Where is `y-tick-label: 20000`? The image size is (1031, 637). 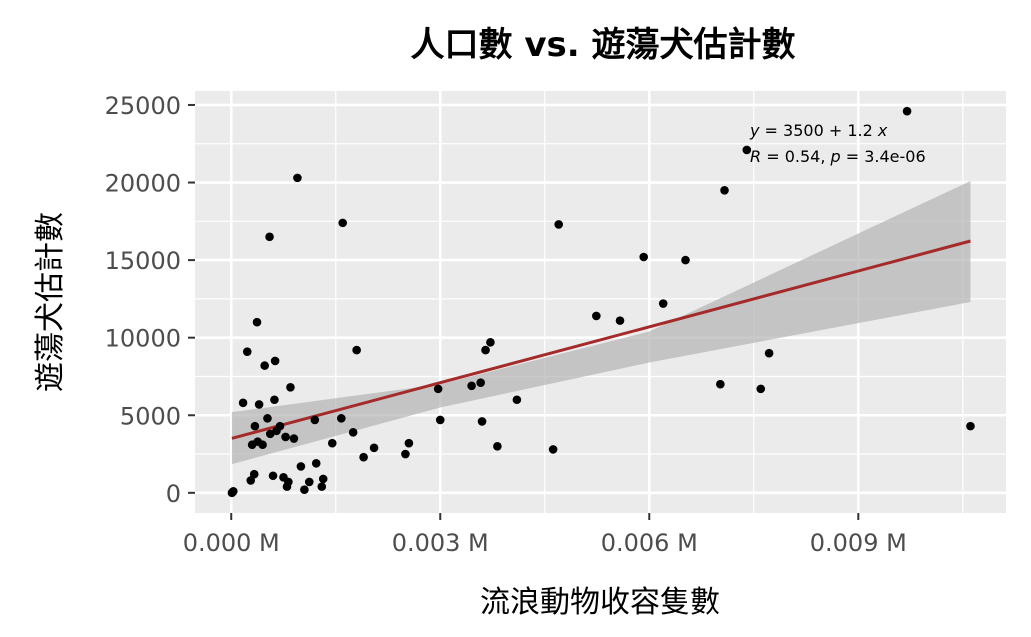
y-tick-label: 20000 is located at coordinates (143, 184).